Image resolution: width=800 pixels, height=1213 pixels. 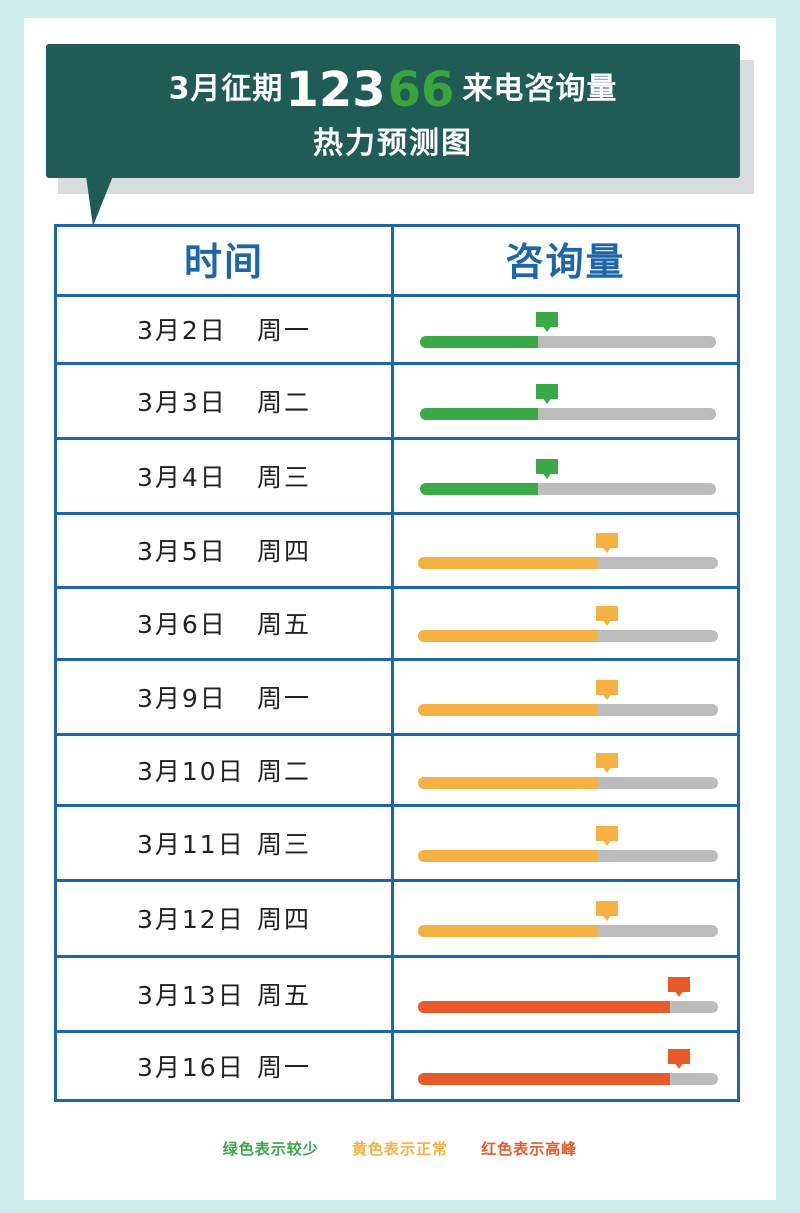 What do you see at coordinates (190, 771) in the screenshot?
I see `date-text: 3月10日` at bounding box center [190, 771].